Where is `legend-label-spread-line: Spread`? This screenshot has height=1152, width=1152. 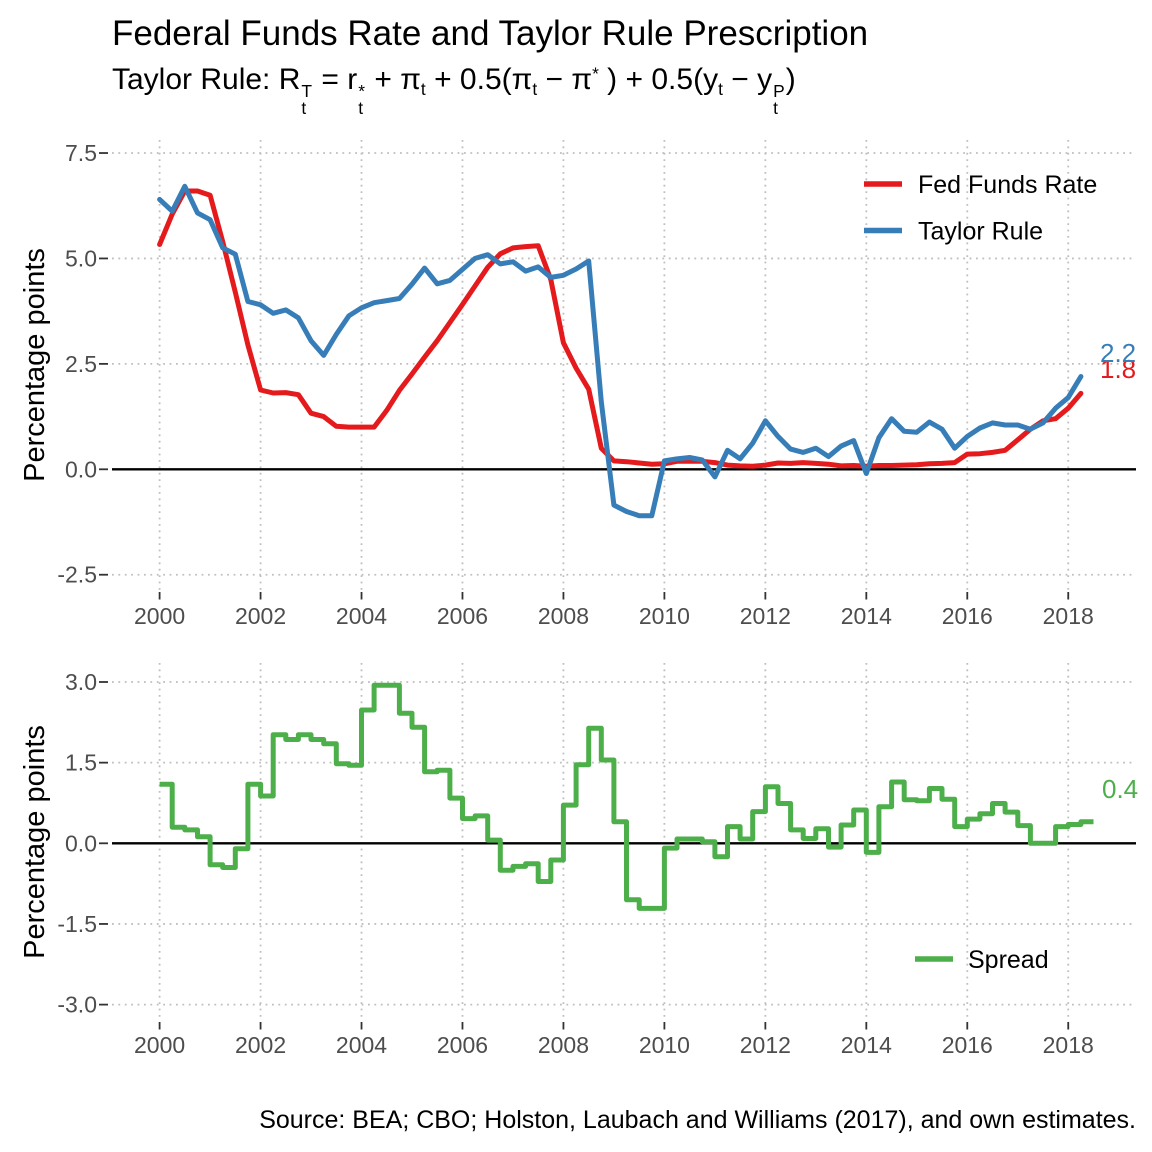
legend-label-spread-line: Spread is located at coordinates (1008, 960).